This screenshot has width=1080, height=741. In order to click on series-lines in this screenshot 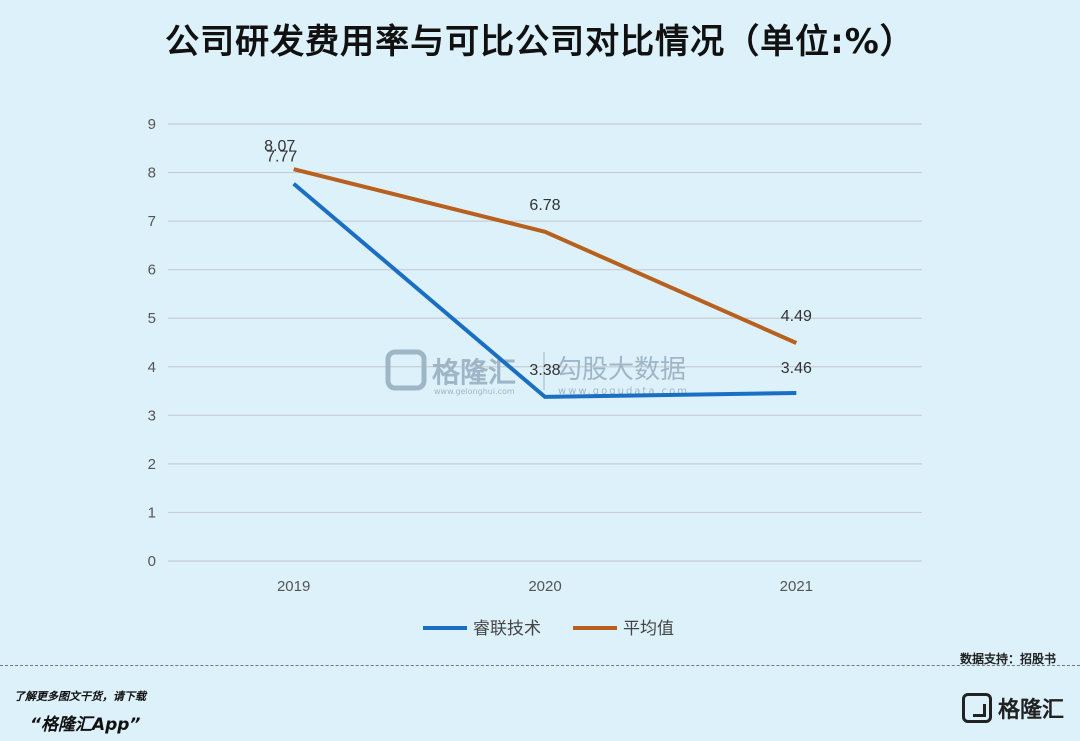, I will do `click(545, 283)`.